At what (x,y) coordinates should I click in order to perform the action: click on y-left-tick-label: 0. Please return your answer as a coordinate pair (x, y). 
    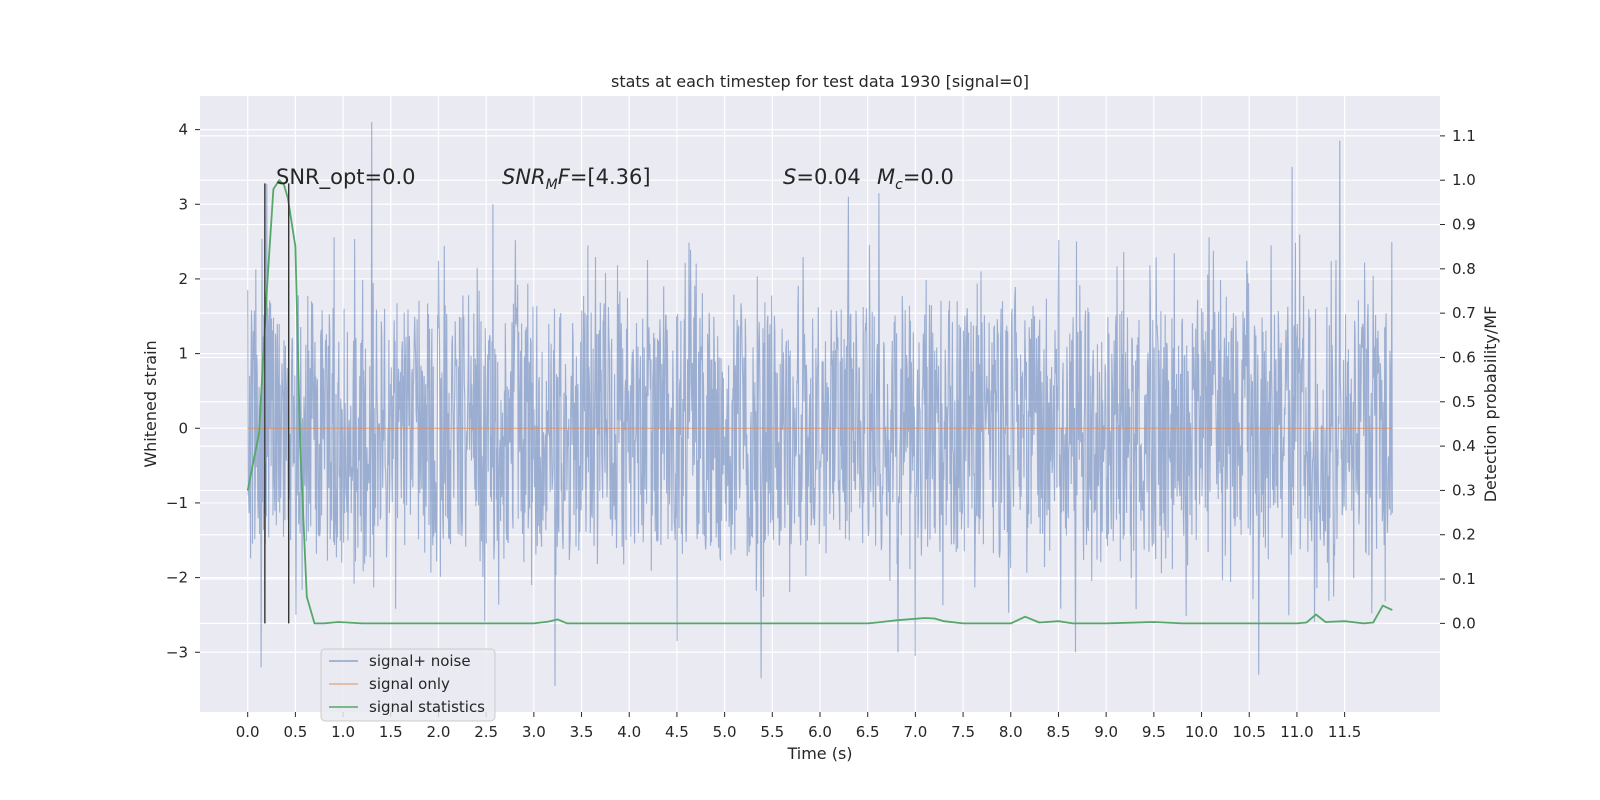
    Looking at the image, I should click on (183, 428).